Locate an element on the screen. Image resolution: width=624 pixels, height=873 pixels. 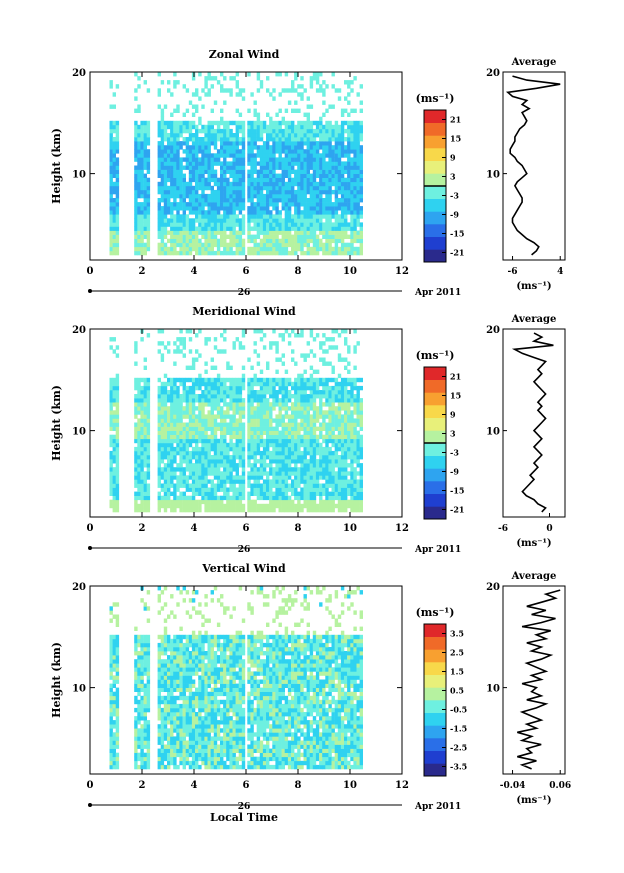
zonal-average-ytick-label: 10 is located at coordinates (493, 175).